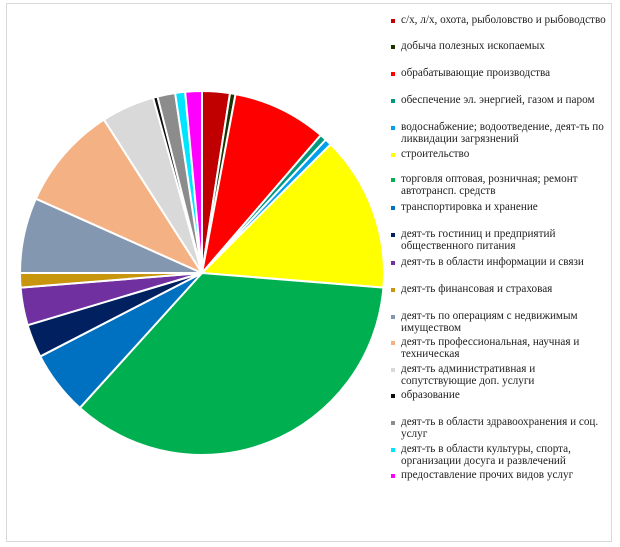 Image resolution: width=620 pixels, height=547 pixels. I want to click on legend-label: транспортировка и хранение, so click(469, 207).